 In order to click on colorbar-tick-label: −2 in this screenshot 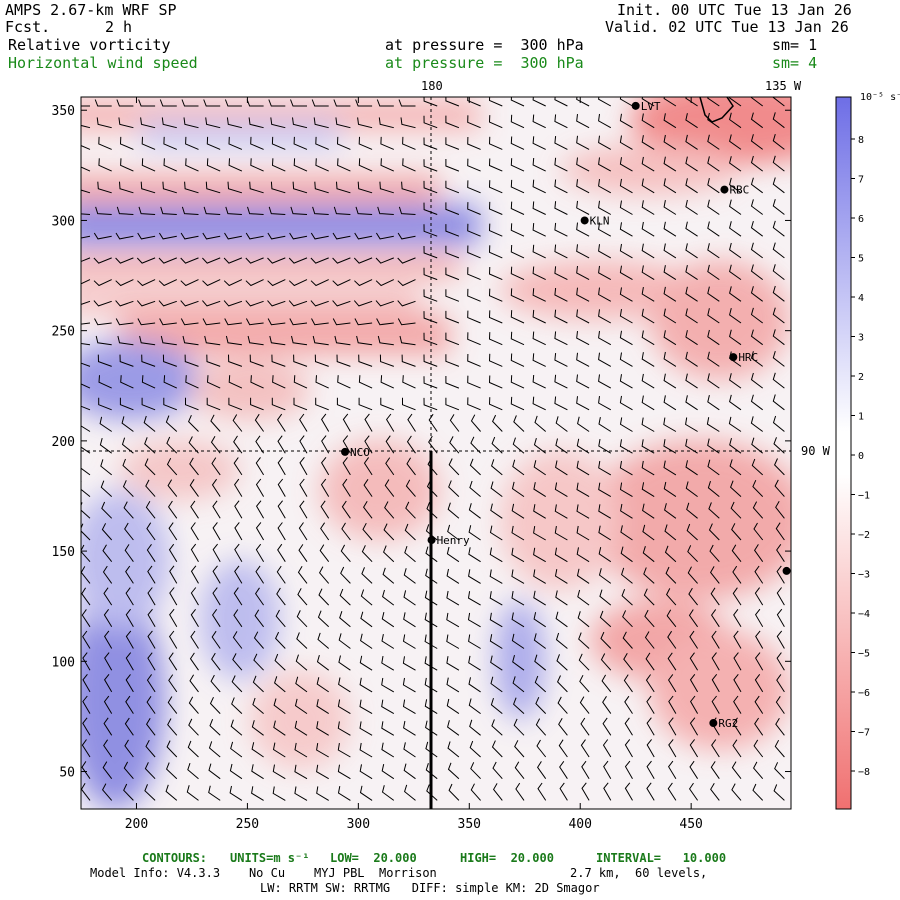, I will do `click(864, 535)`.